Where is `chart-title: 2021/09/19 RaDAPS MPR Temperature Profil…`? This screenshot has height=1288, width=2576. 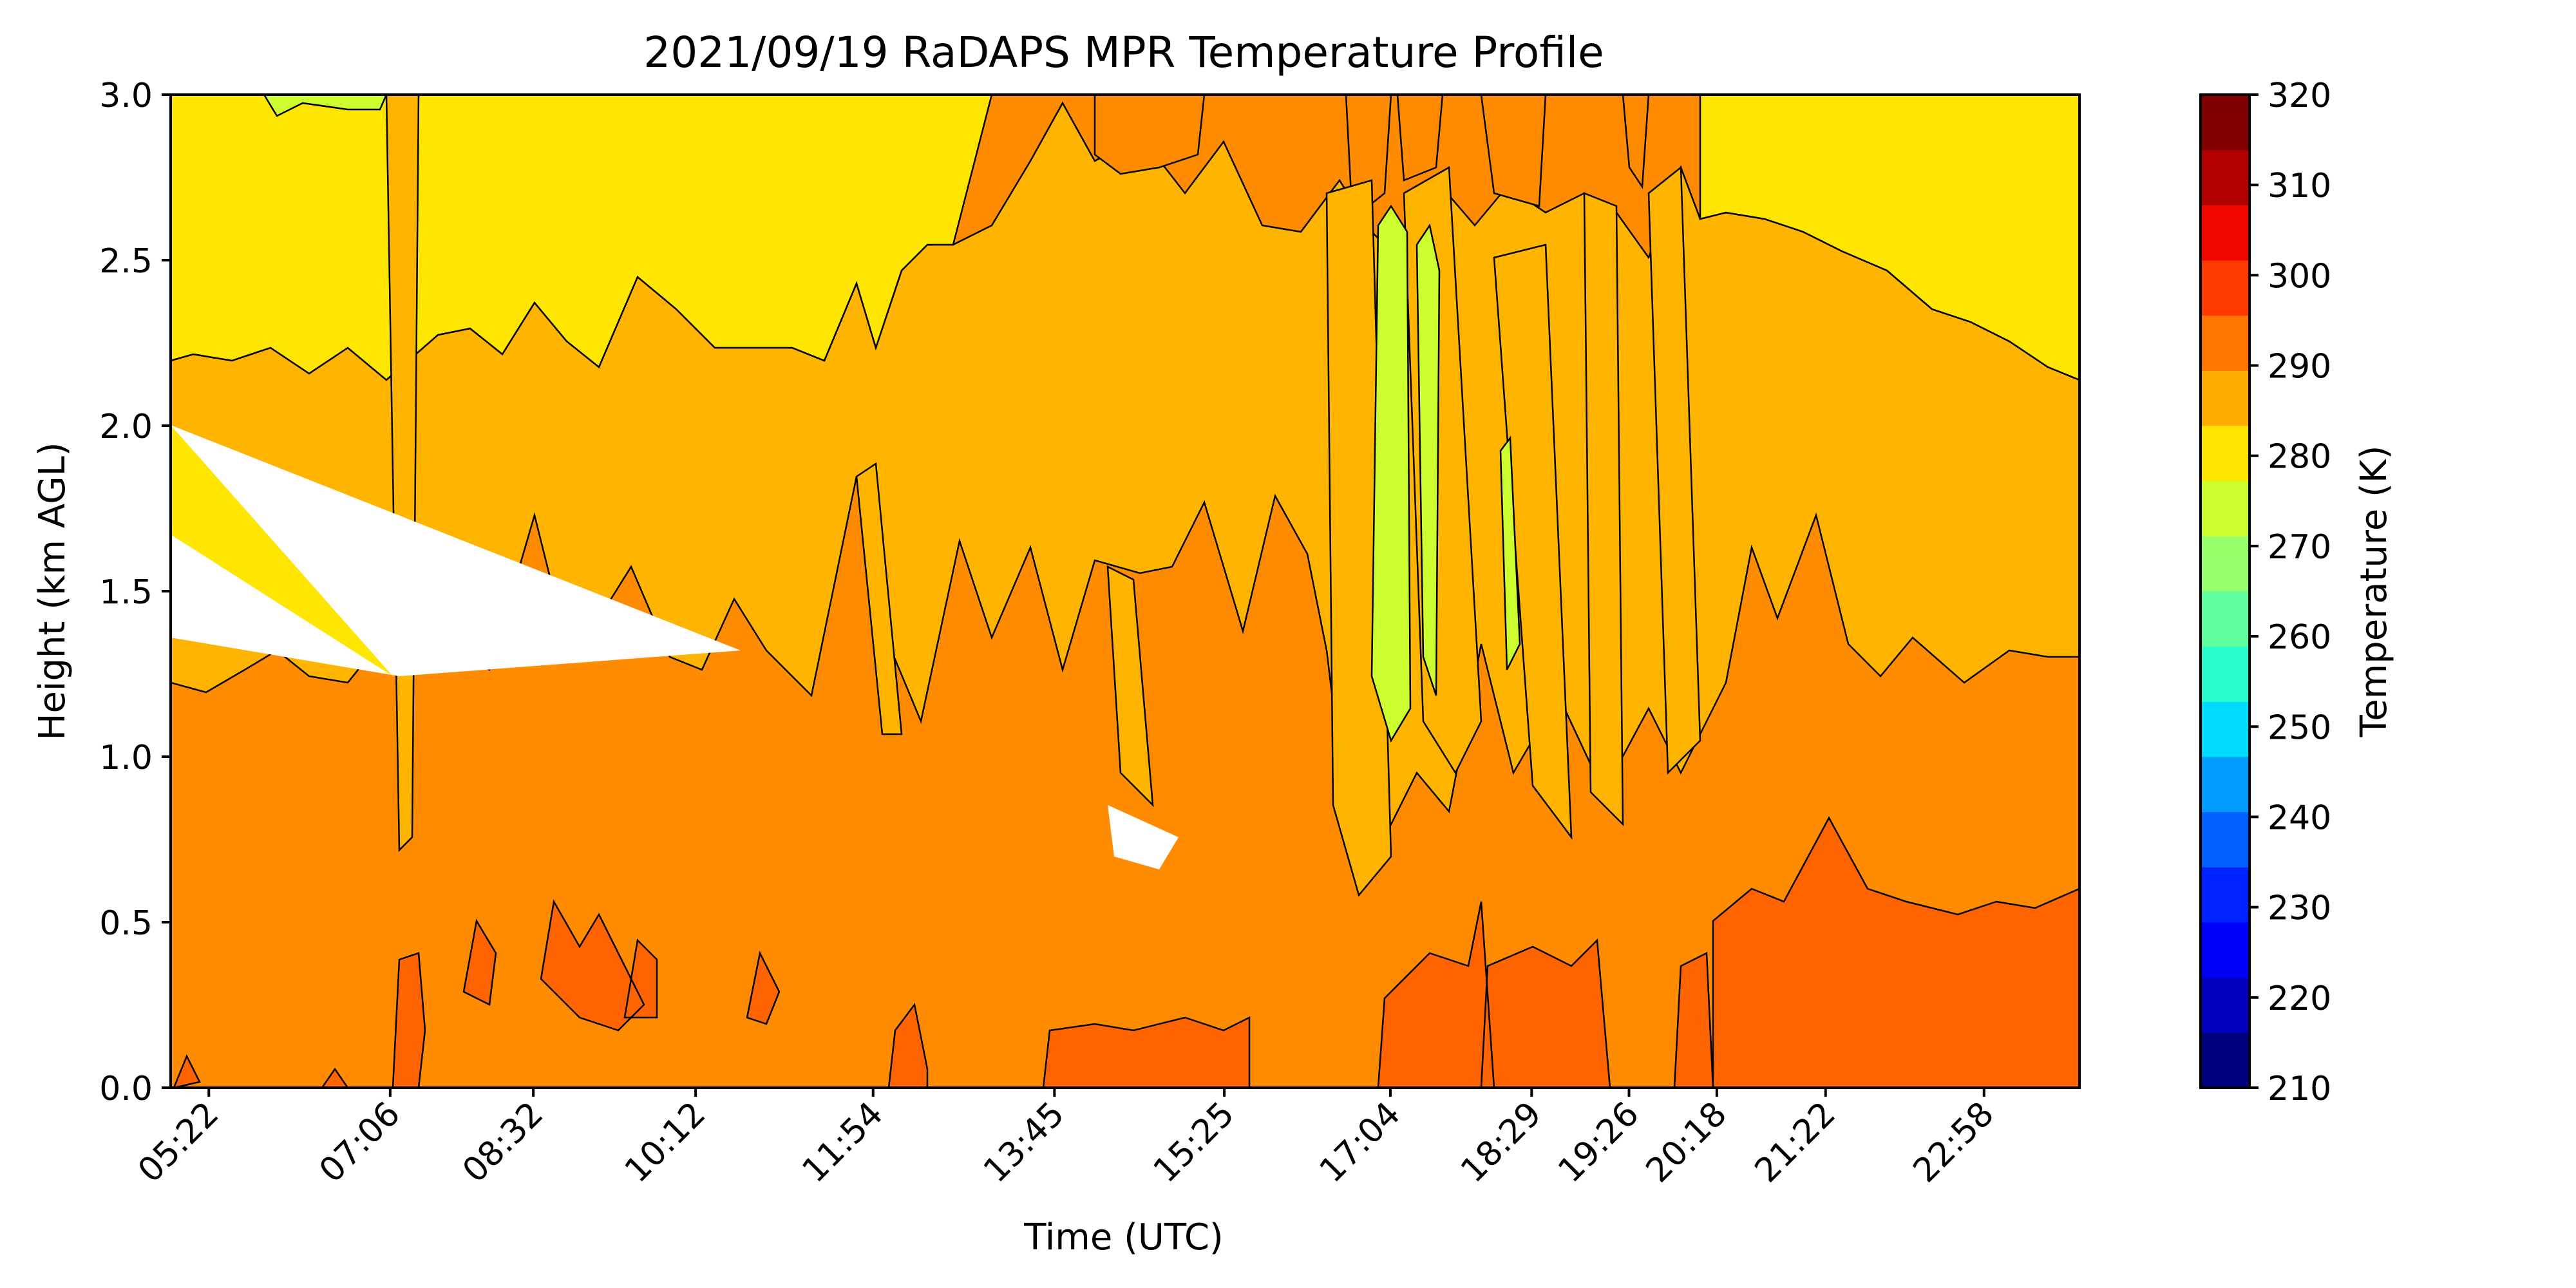
chart-title: 2021/09/19 RaDAPS MPR Temperature Profil… is located at coordinates (1124, 52).